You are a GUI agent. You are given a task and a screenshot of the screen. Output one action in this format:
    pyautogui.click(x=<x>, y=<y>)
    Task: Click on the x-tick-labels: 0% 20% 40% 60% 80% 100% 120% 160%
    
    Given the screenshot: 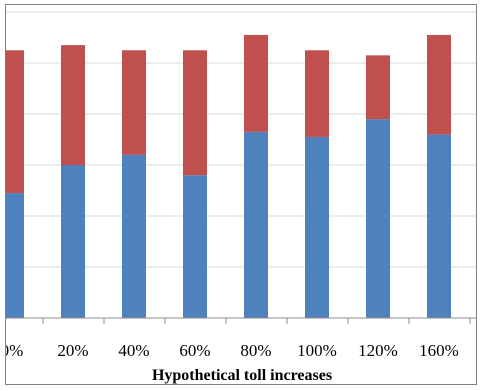 What is the action you would take?
    pyautogui.click(x=232, y=350)
    